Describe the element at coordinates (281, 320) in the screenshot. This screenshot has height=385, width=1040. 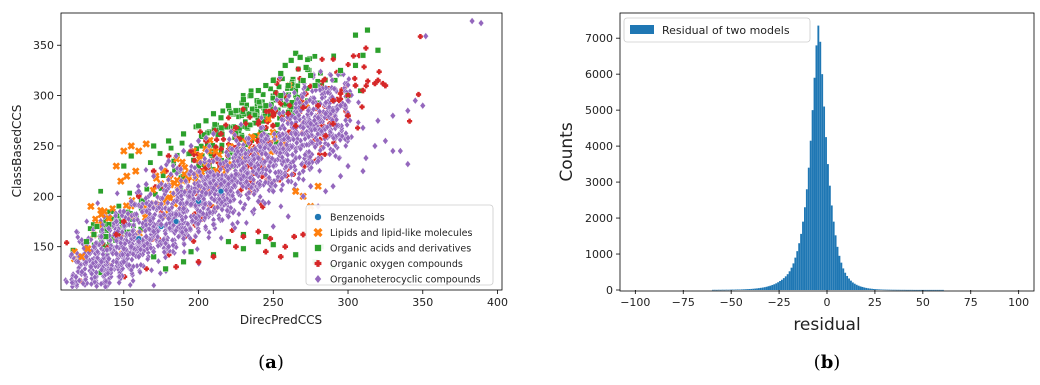
I see `scatter-x-axis-label: DirecPredCCS` at that location.